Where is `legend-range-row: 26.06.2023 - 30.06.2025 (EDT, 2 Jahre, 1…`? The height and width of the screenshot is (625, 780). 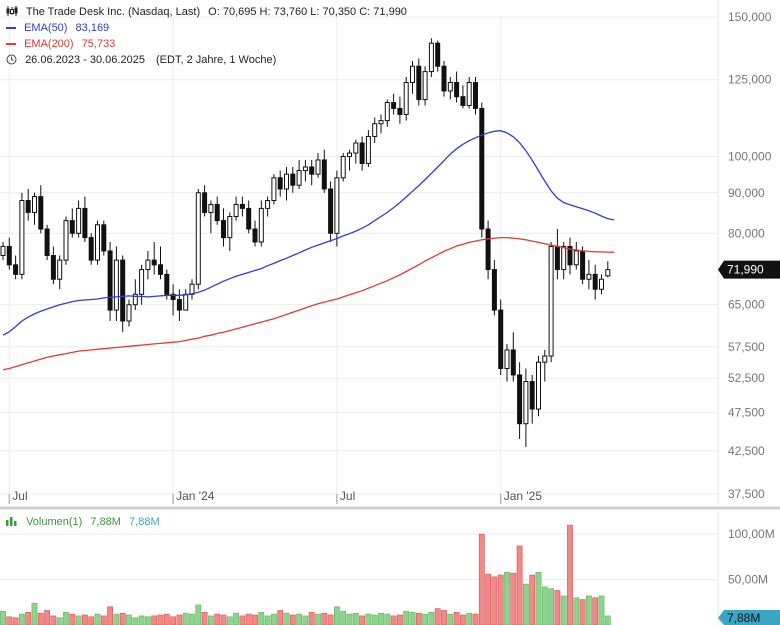 legend-range-row: 26.06.2023 - 30.06.2025 (EDT, 2 Jahre, 1… is located at coordinates (141, 60).